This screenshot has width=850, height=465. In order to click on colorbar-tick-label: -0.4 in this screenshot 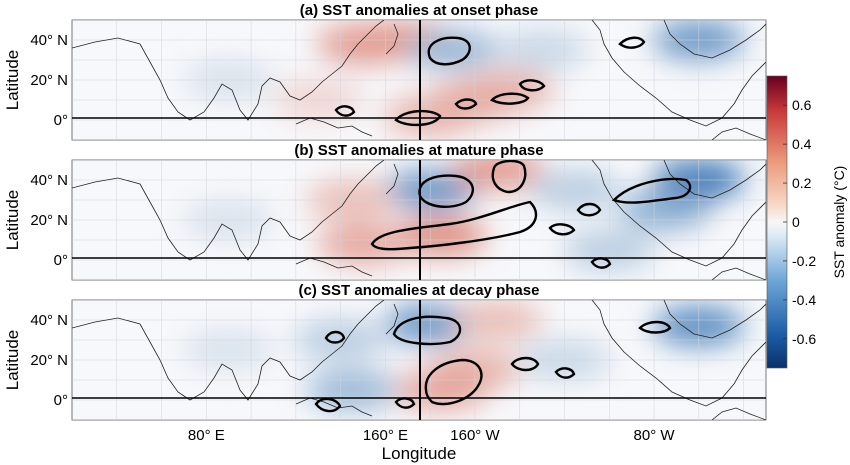, I will do `click(804, 300)`.